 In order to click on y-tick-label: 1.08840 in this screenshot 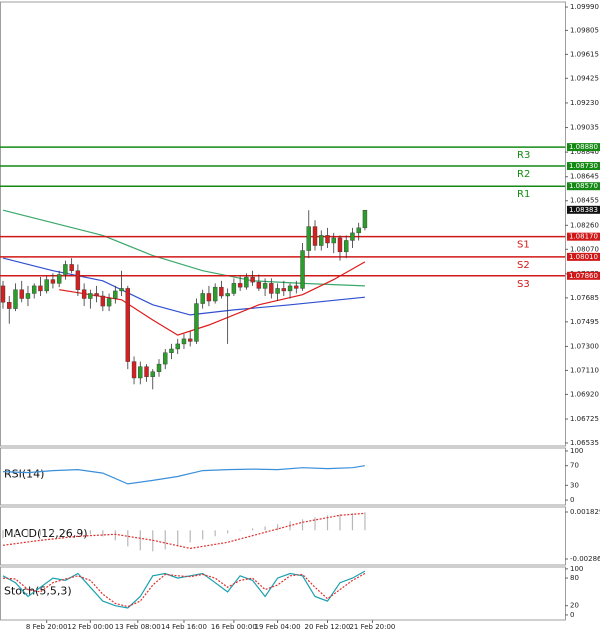, I will do `click(584, 152)`.